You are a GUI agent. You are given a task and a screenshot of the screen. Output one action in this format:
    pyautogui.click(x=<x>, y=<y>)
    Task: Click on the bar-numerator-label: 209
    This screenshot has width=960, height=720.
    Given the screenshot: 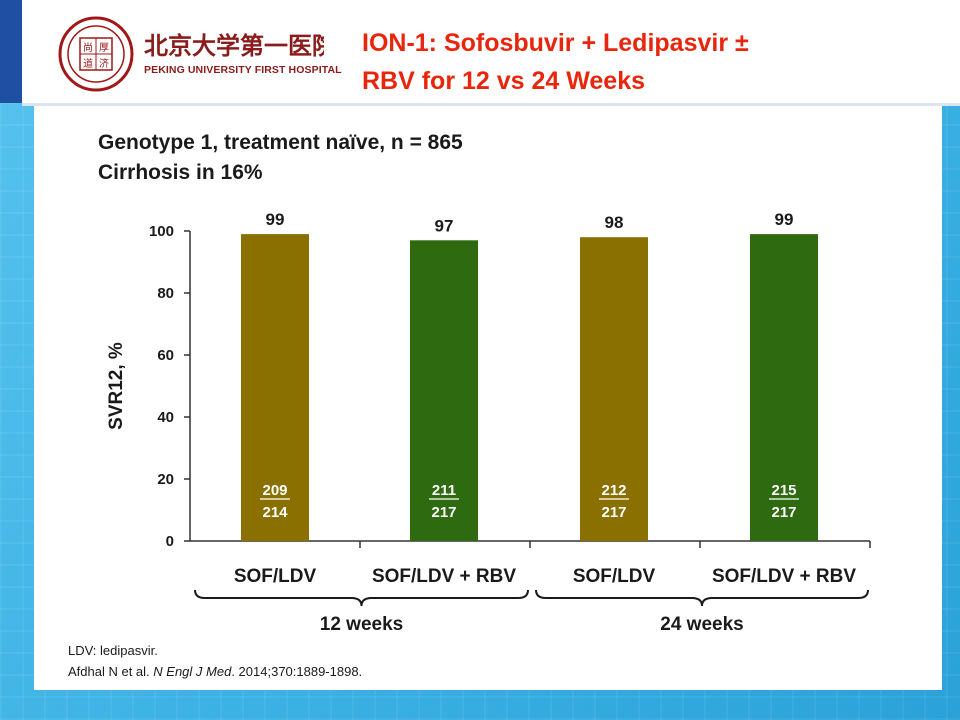 What is the action you would take?
    pyautogui.click(x=274, y=490)
    